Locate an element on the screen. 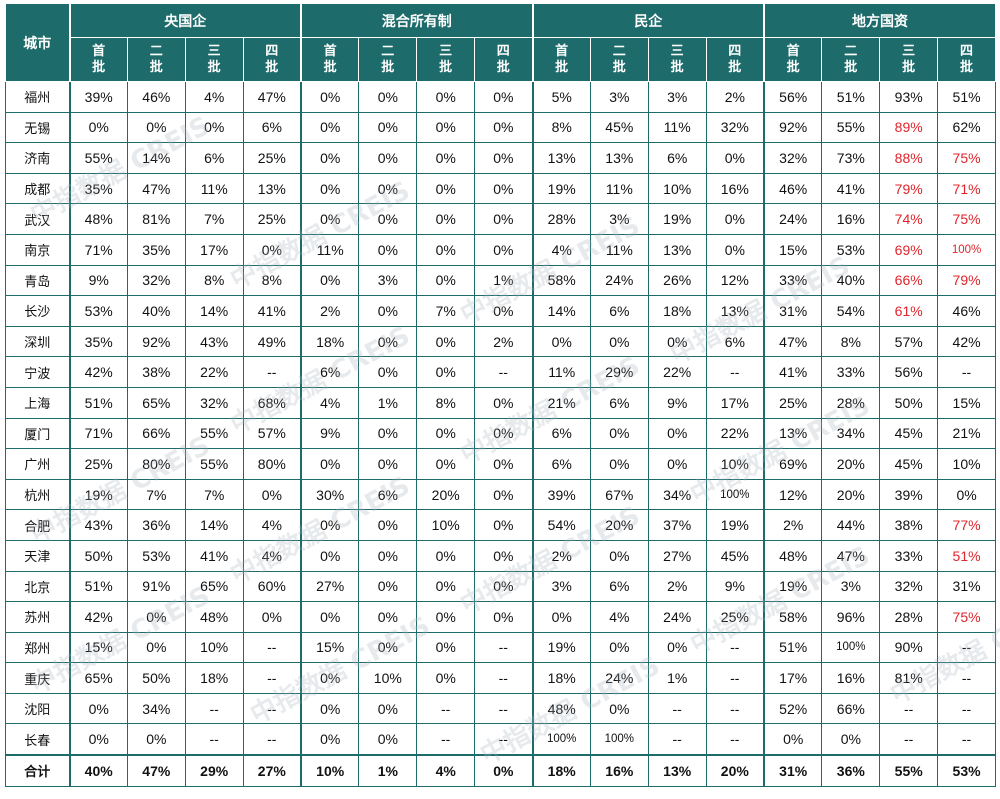 The image size is (1000, 799). total-value-cell: 4% is located at coordinates (446, 770).